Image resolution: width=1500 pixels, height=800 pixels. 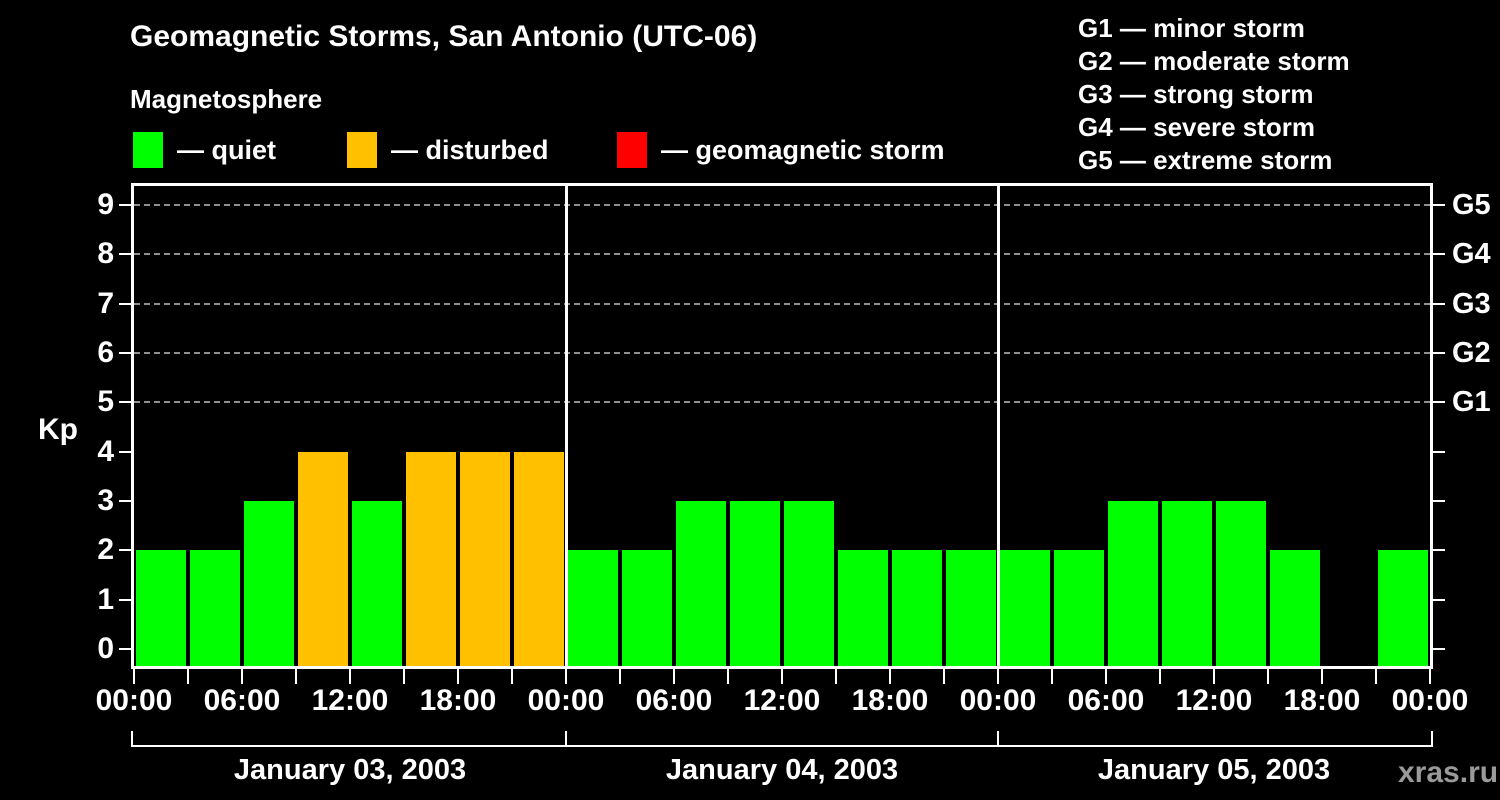 I want to click on quiet-color-swatch, so click(x=148, y=150).